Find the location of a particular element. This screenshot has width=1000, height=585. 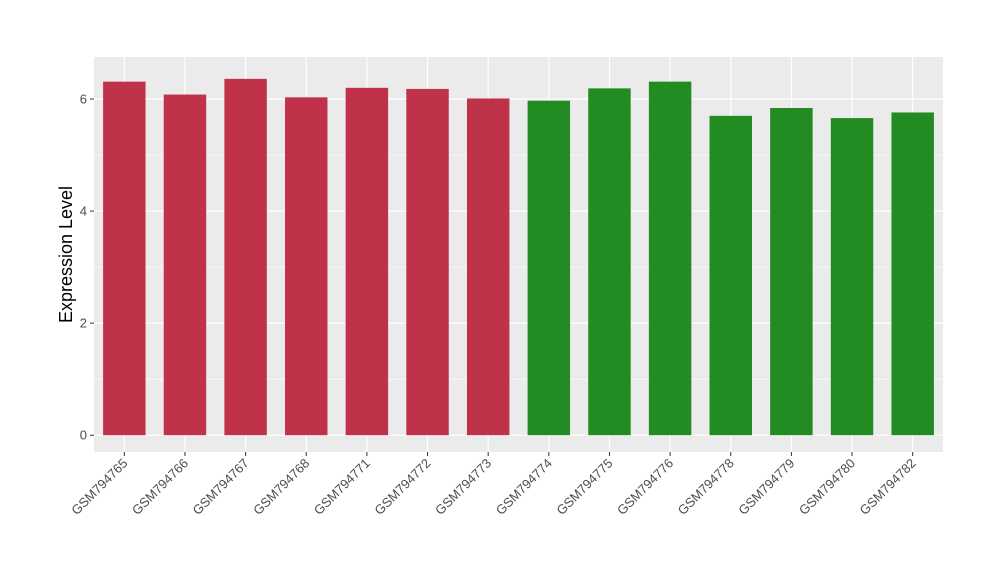

bar-GSM794768 is located at coordinates (306, 266).